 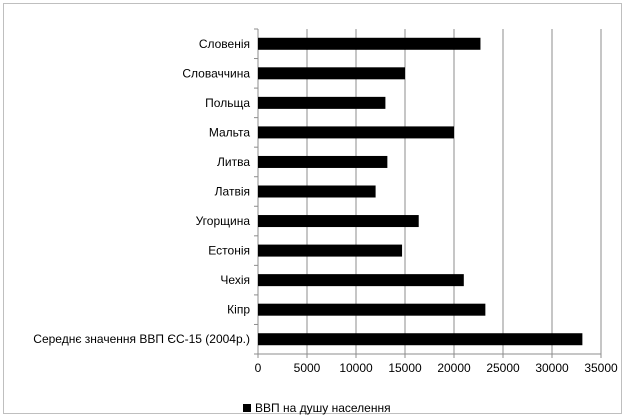 I want to click on category-label-6: Угорщина, so click(x=223, y=221).